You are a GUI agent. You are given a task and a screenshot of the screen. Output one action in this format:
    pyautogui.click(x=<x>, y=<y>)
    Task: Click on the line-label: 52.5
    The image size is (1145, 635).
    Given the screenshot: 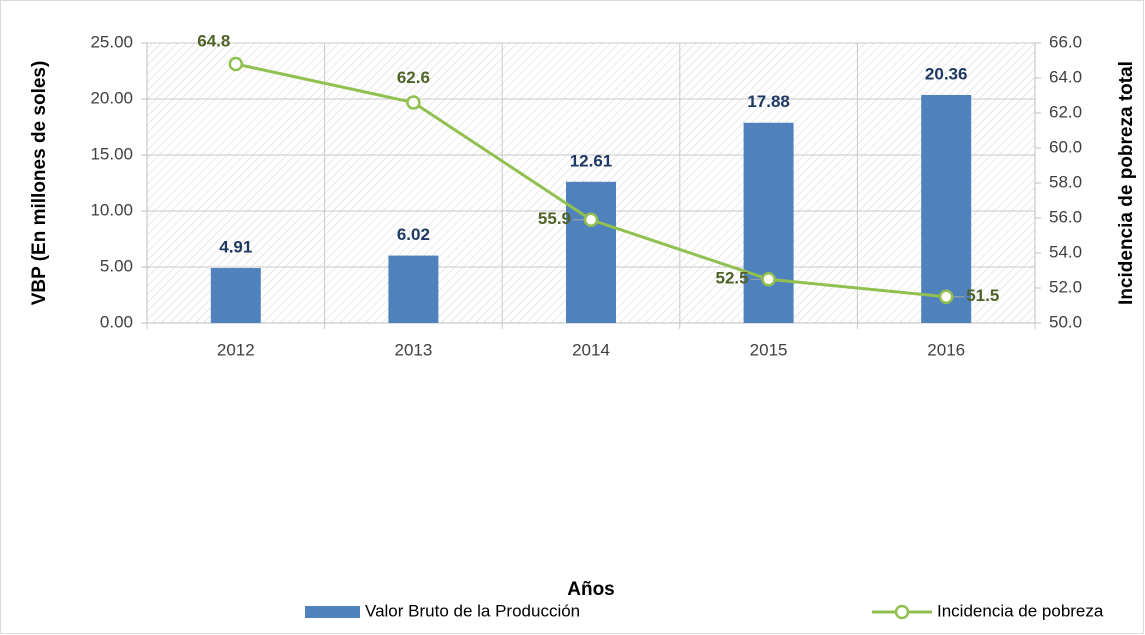 What is the action you would take?
    pyautogui.click(x=732, y=278)
    